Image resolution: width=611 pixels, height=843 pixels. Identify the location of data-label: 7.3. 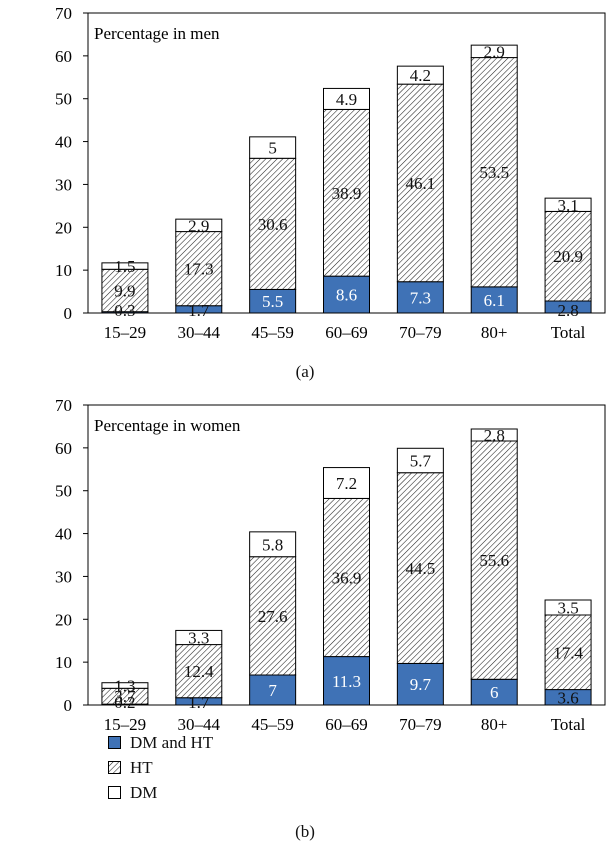
(420, 297).